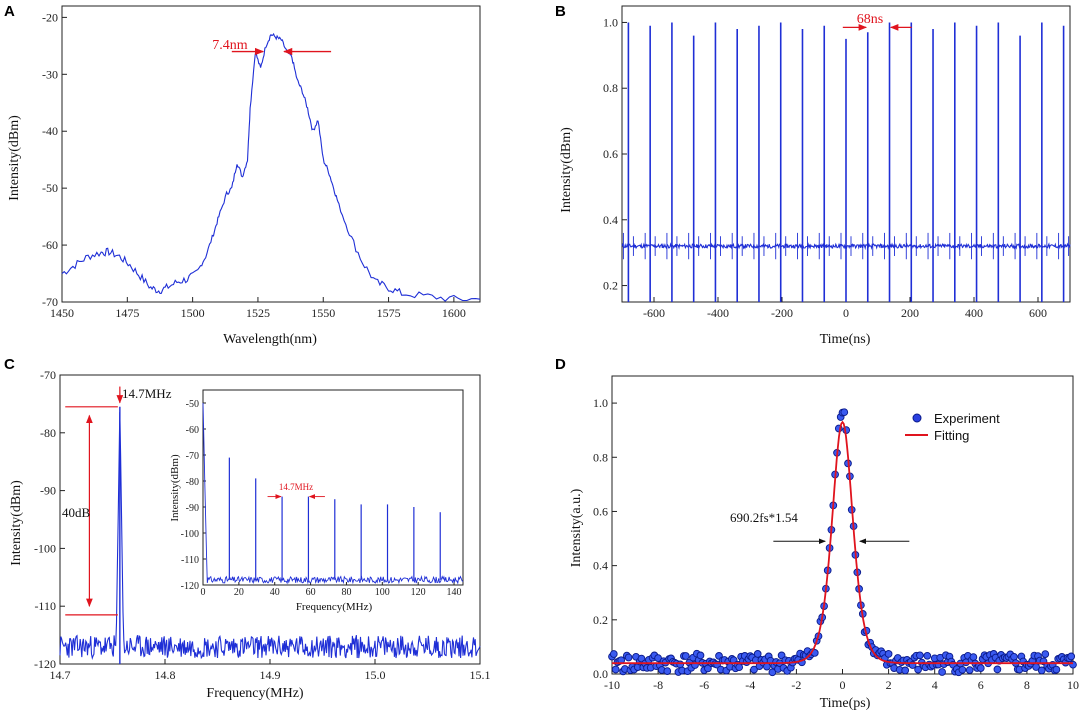  What do you see at coordinates (192, 404) in the screenshot?
I see `panel-c-inset-y-tick-label: -50` at bounding box center [192, 404].